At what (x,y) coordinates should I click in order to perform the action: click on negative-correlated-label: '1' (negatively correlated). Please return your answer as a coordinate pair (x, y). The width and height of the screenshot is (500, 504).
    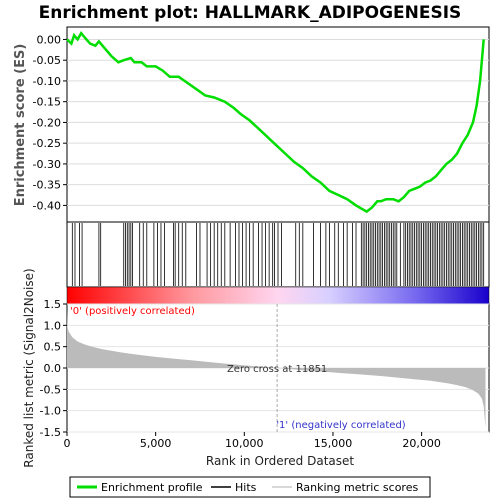
    Looking at the image, I should click on (340, 425).